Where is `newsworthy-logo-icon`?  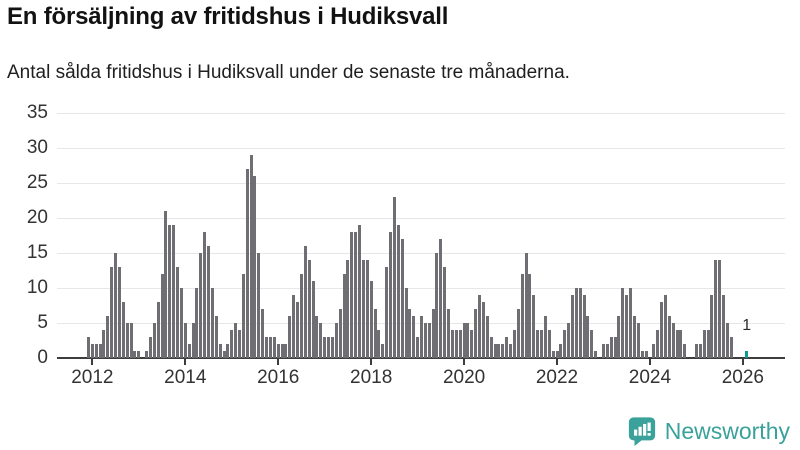
newsworthy-logo-icon is located at coordinates (642, 431).